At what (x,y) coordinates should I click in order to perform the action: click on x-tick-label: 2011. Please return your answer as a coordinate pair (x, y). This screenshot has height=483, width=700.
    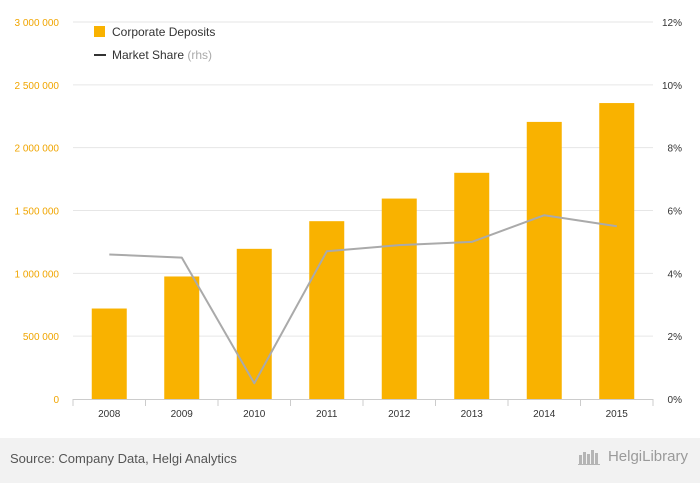
    Looking at the image, I should click on (327, 414).